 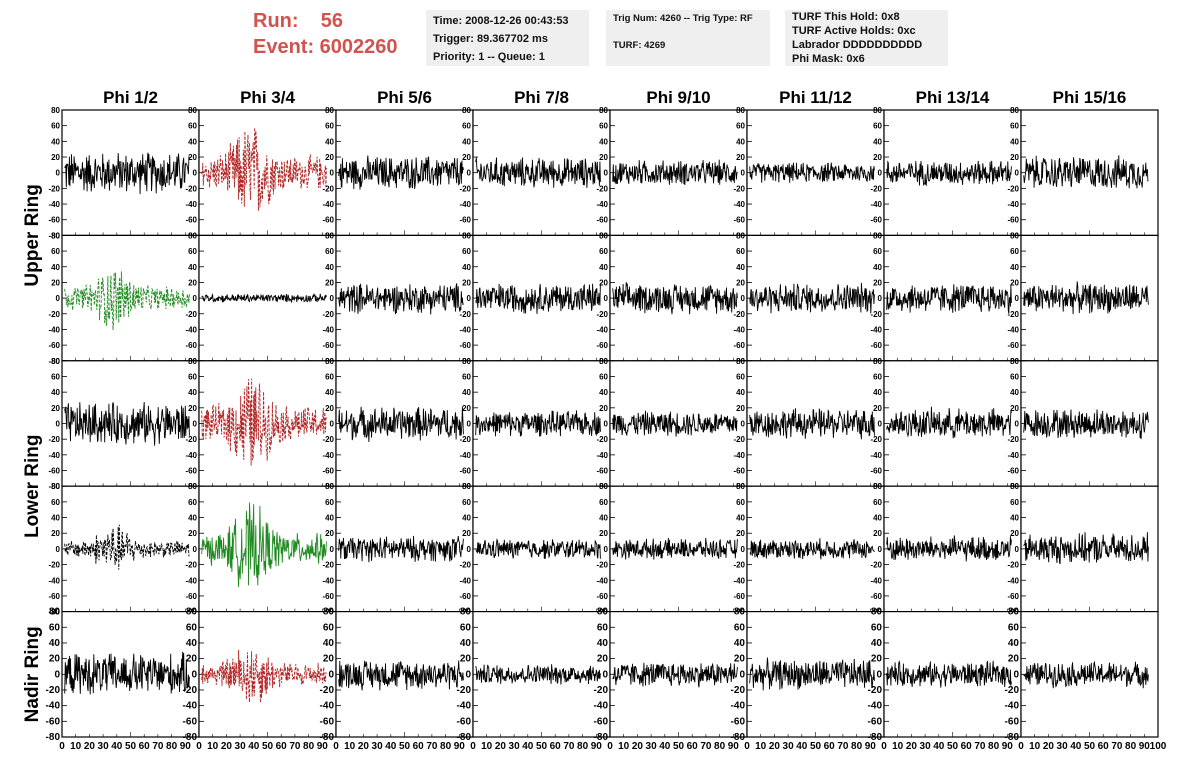 What do you see at coordinates (678, 97) in the screenshot?
I see `column-header-label: Phi 9/10` at bounding box center [678, 97].